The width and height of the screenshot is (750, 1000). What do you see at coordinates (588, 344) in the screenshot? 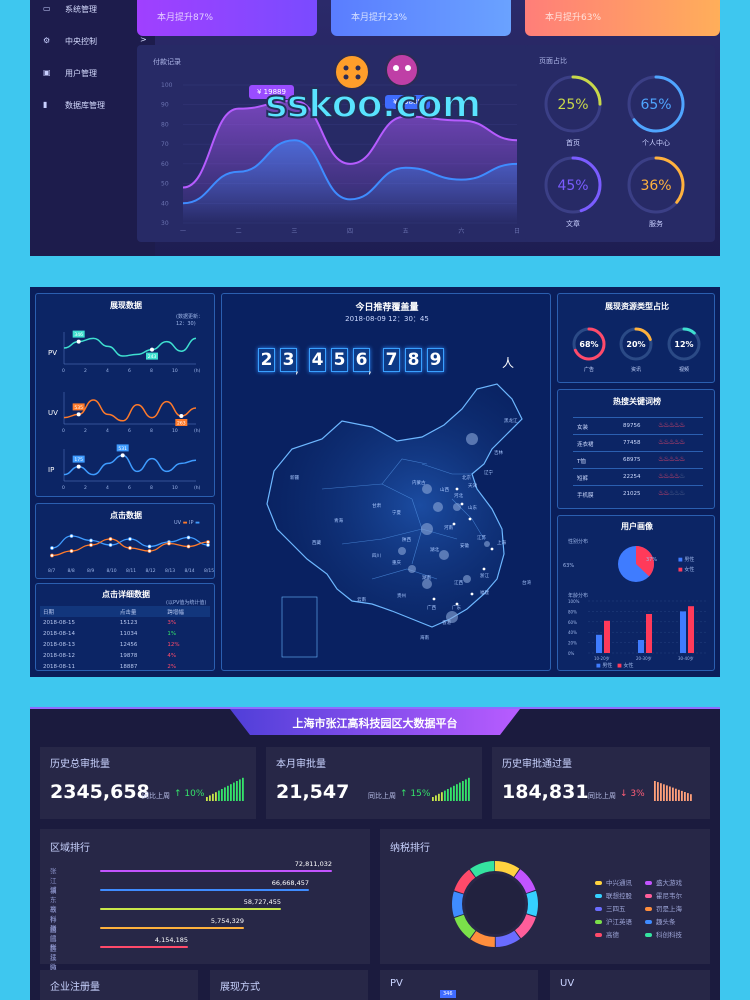
I see `resource-ring-value: 68%` at bounding box center [588, 344].